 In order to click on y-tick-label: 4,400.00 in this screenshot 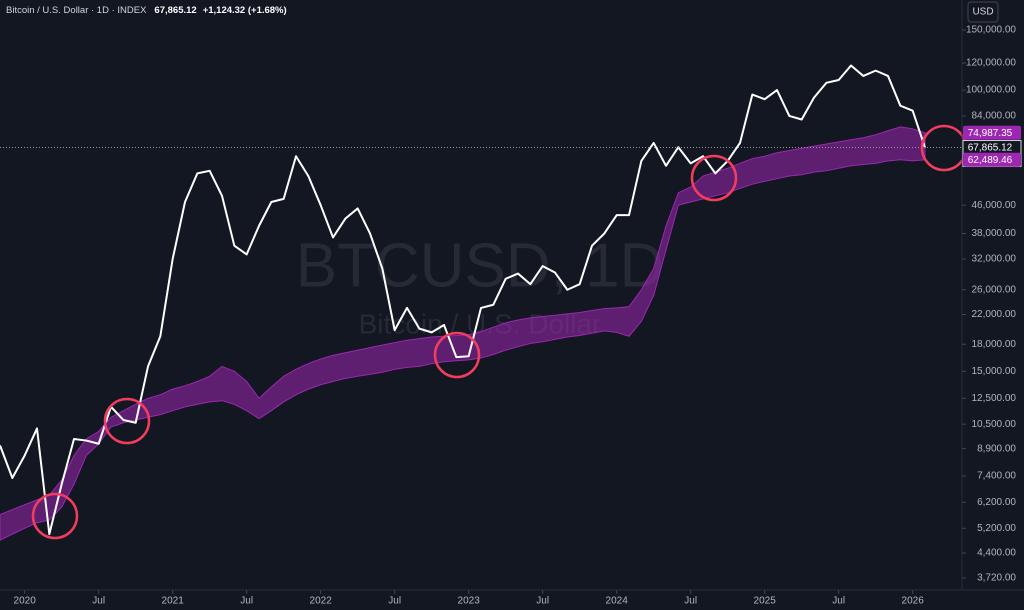, I will do `click(996, 553)`.